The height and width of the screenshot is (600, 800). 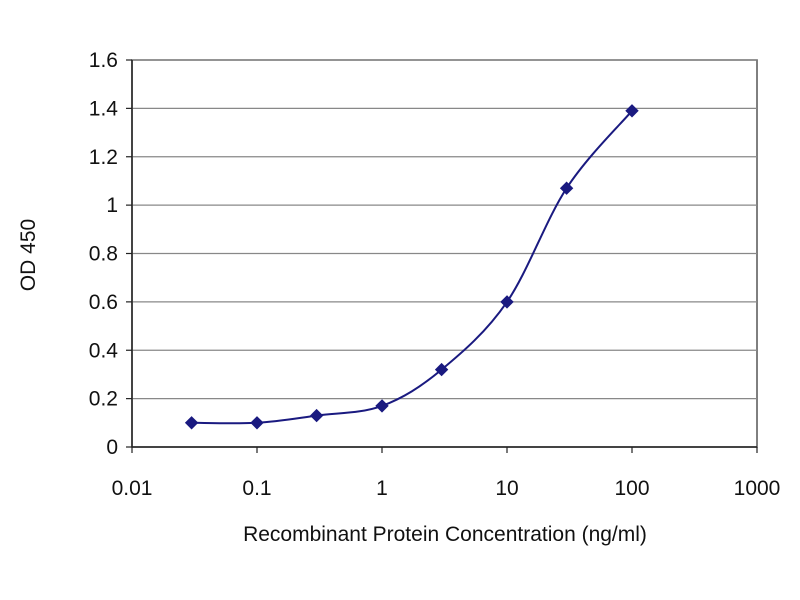 I want to click on x-tick-label: 0.01, so click(x=132, y=488).